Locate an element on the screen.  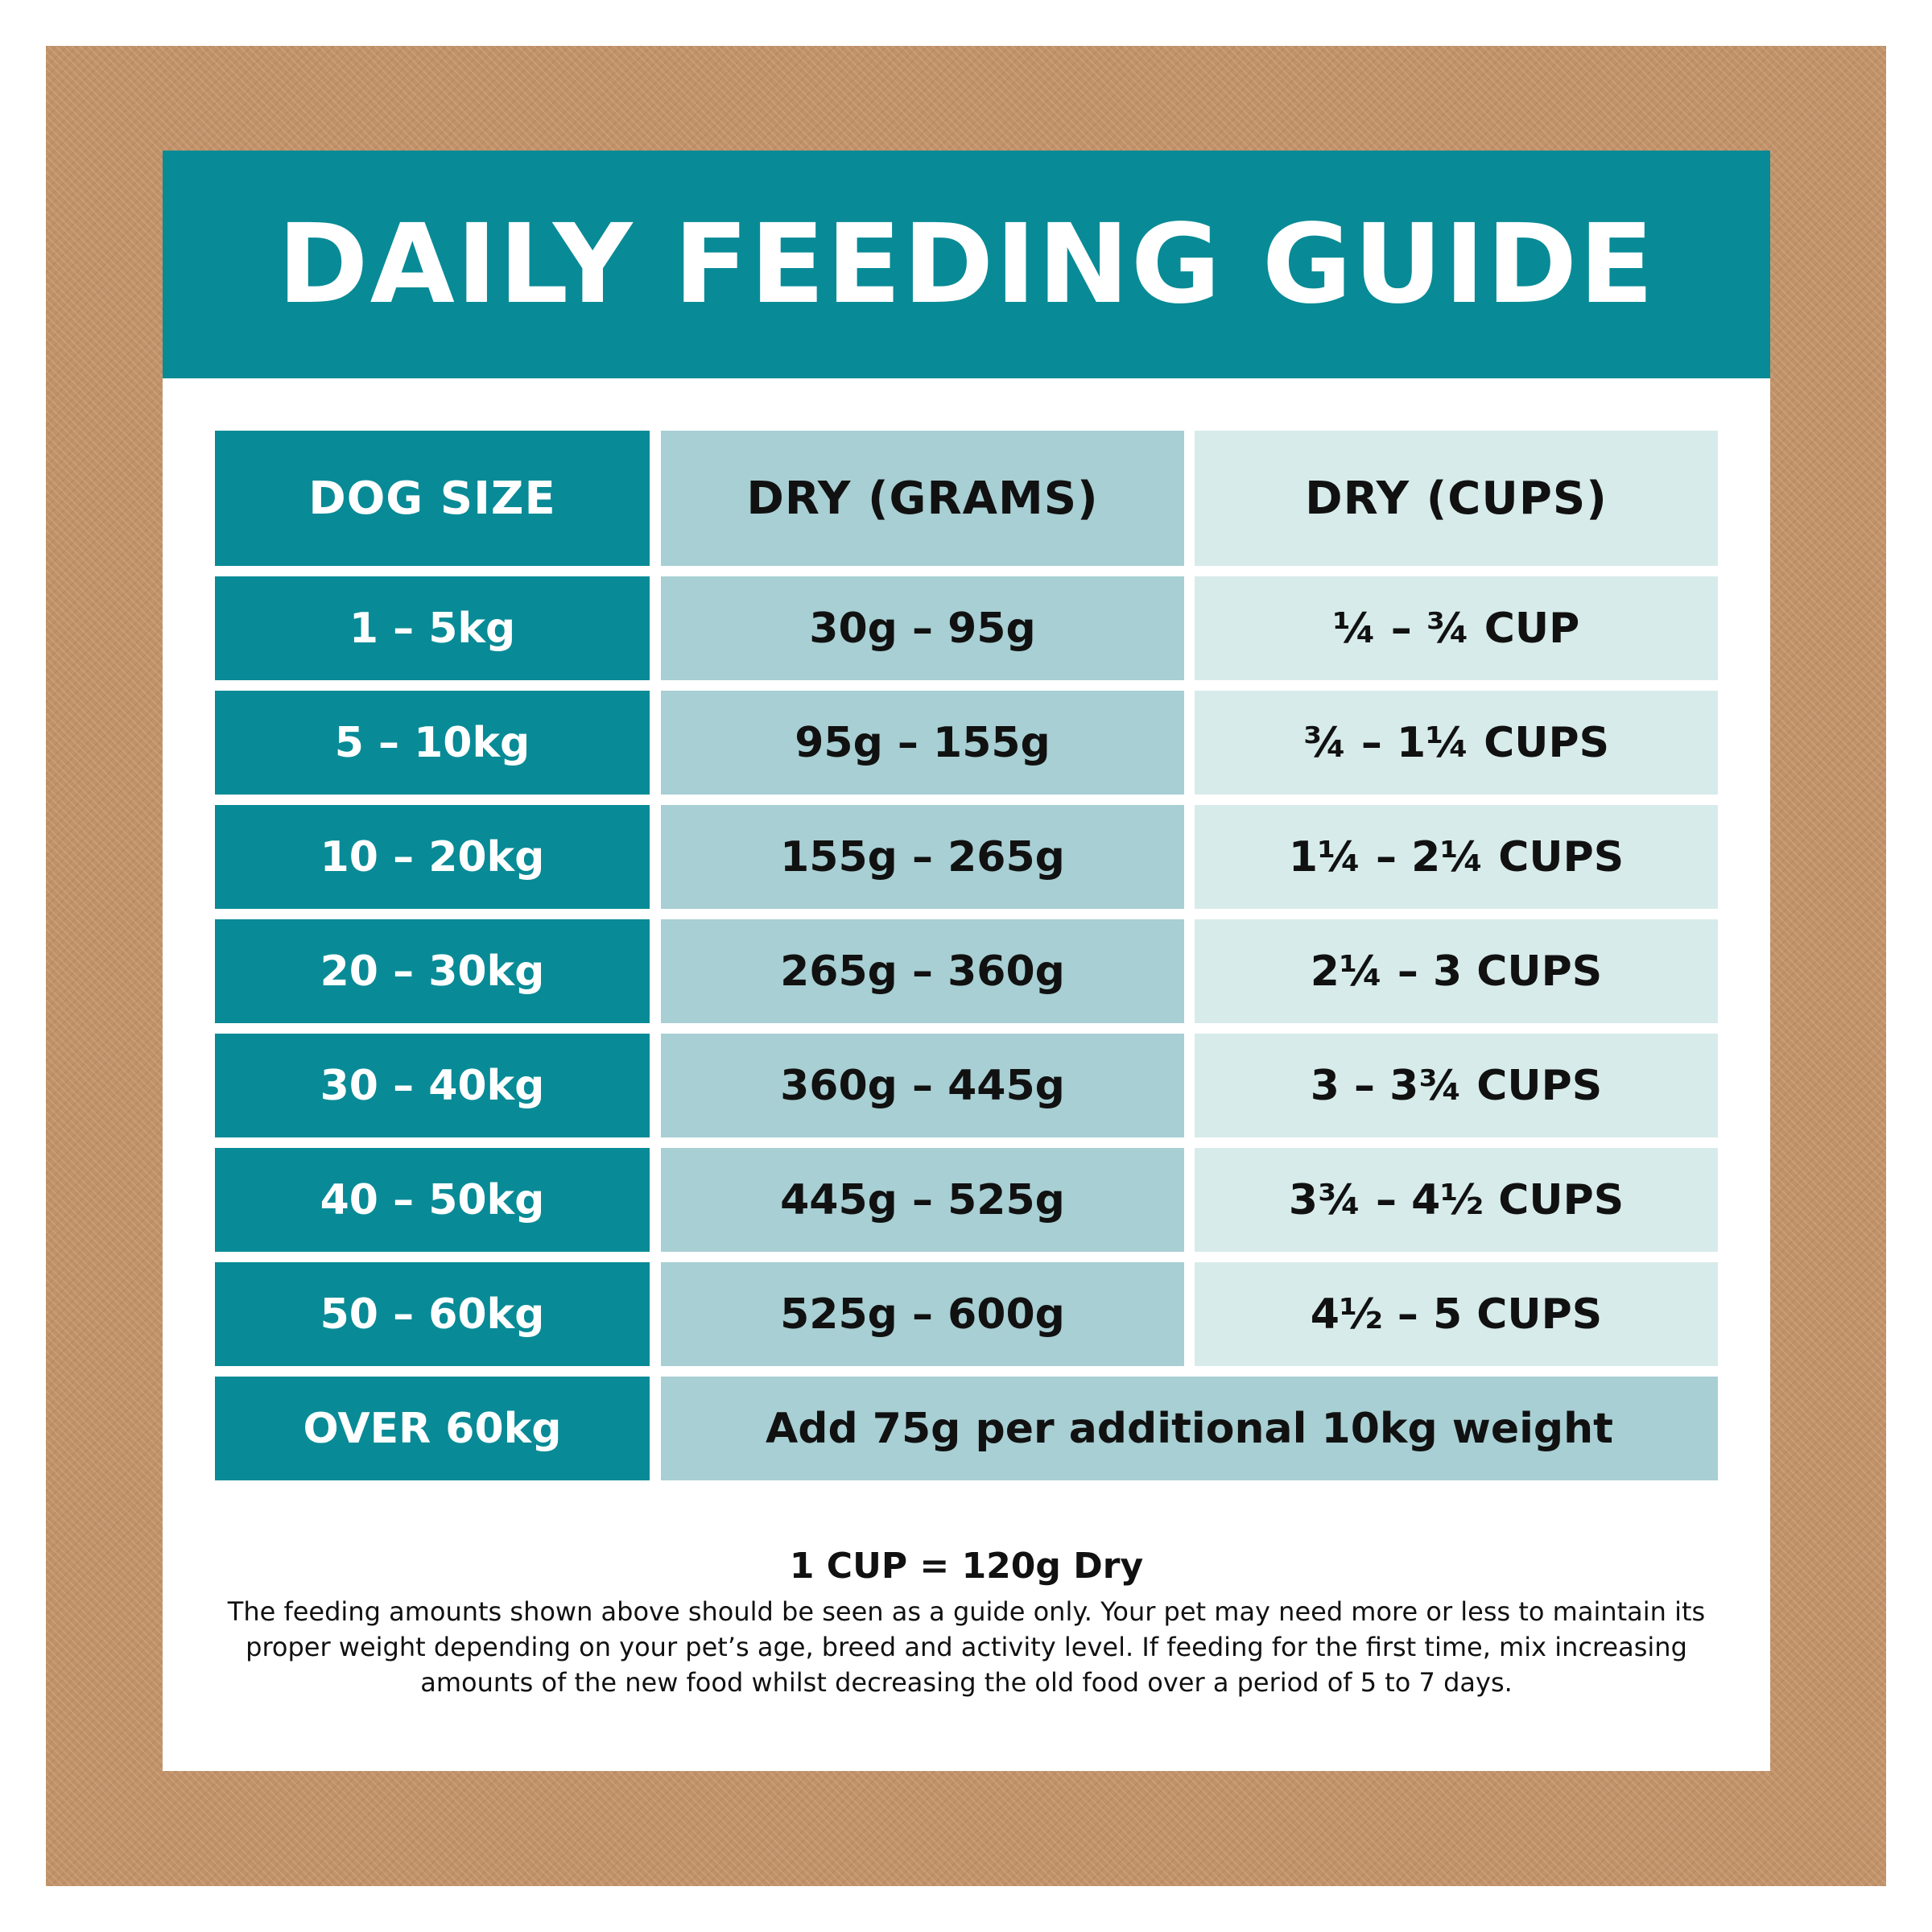
table-cell-size: 50 – 60kg is located at coordinates (432, 1314).